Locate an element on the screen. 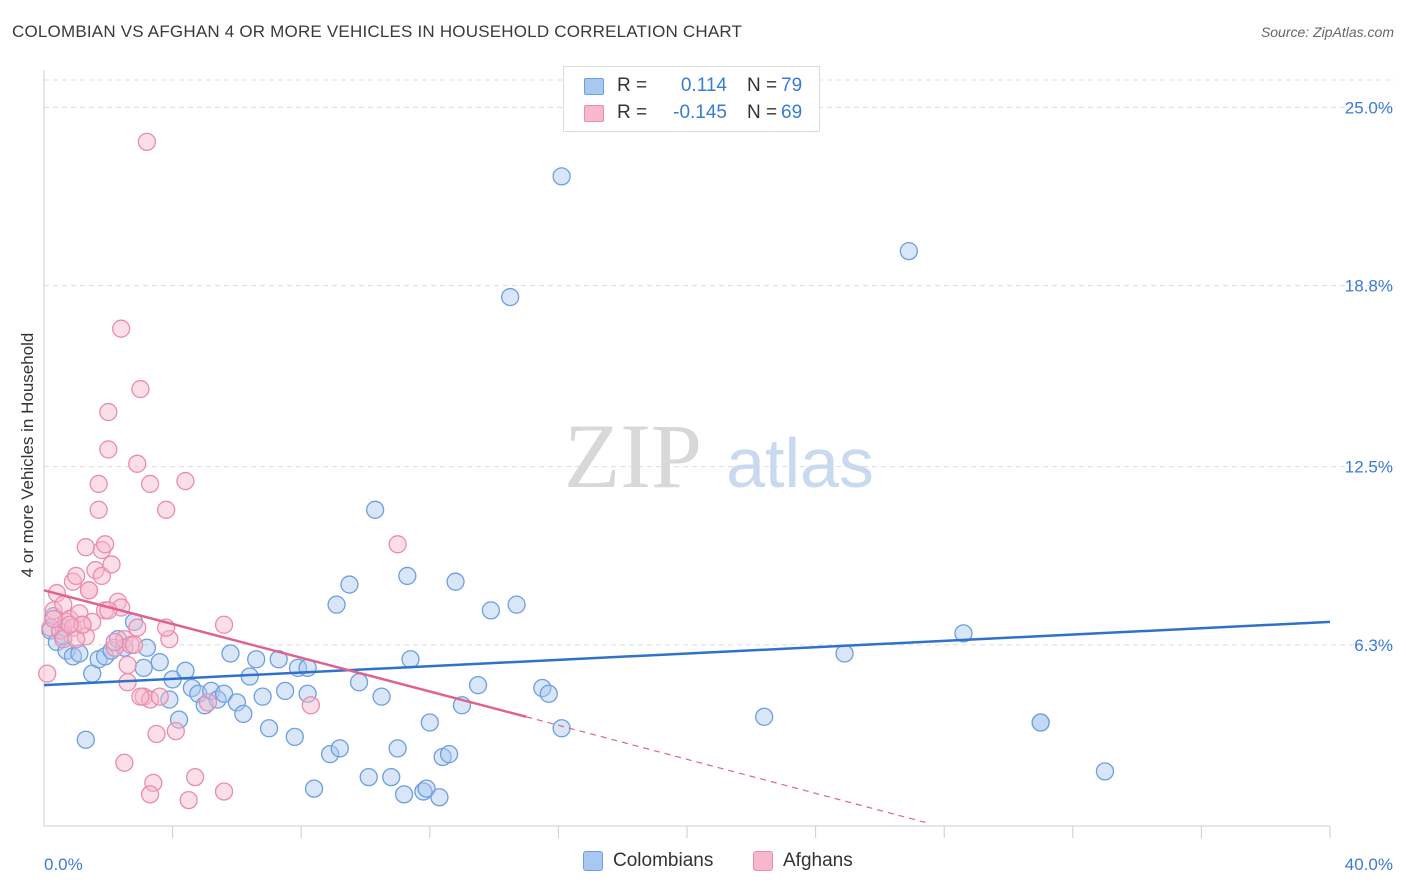  source-label: Source: ZipAtlas.com is located at coordinates (1327, 32).